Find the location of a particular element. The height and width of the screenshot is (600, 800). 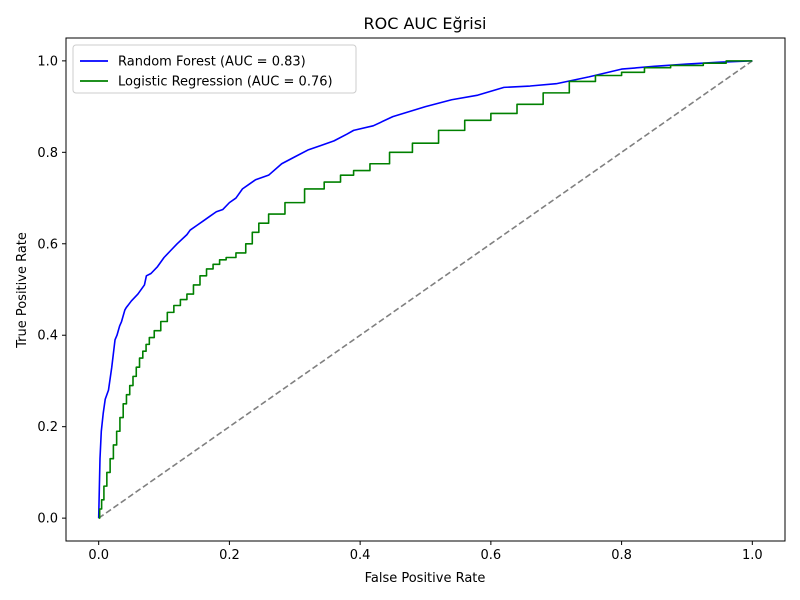

x-tick-label: 0.8 is located at coordinates (621, 555).